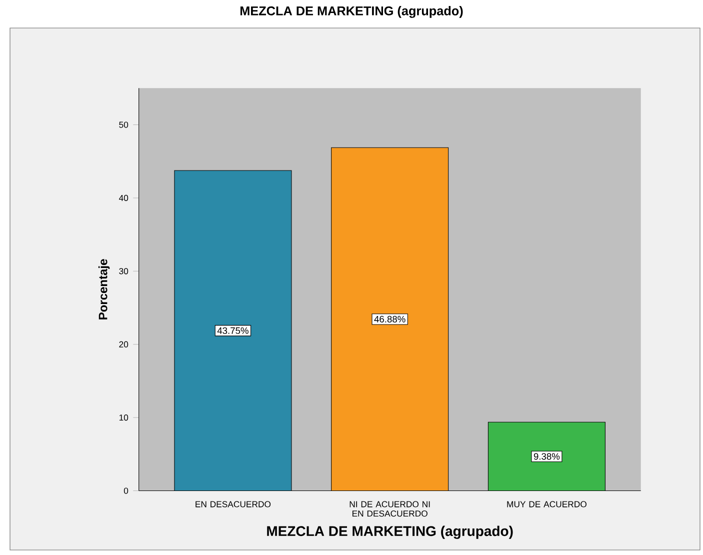  Describe the element at coordinates (232, 330) in the screenshot. I see `data-label: 43.75%` at that location.